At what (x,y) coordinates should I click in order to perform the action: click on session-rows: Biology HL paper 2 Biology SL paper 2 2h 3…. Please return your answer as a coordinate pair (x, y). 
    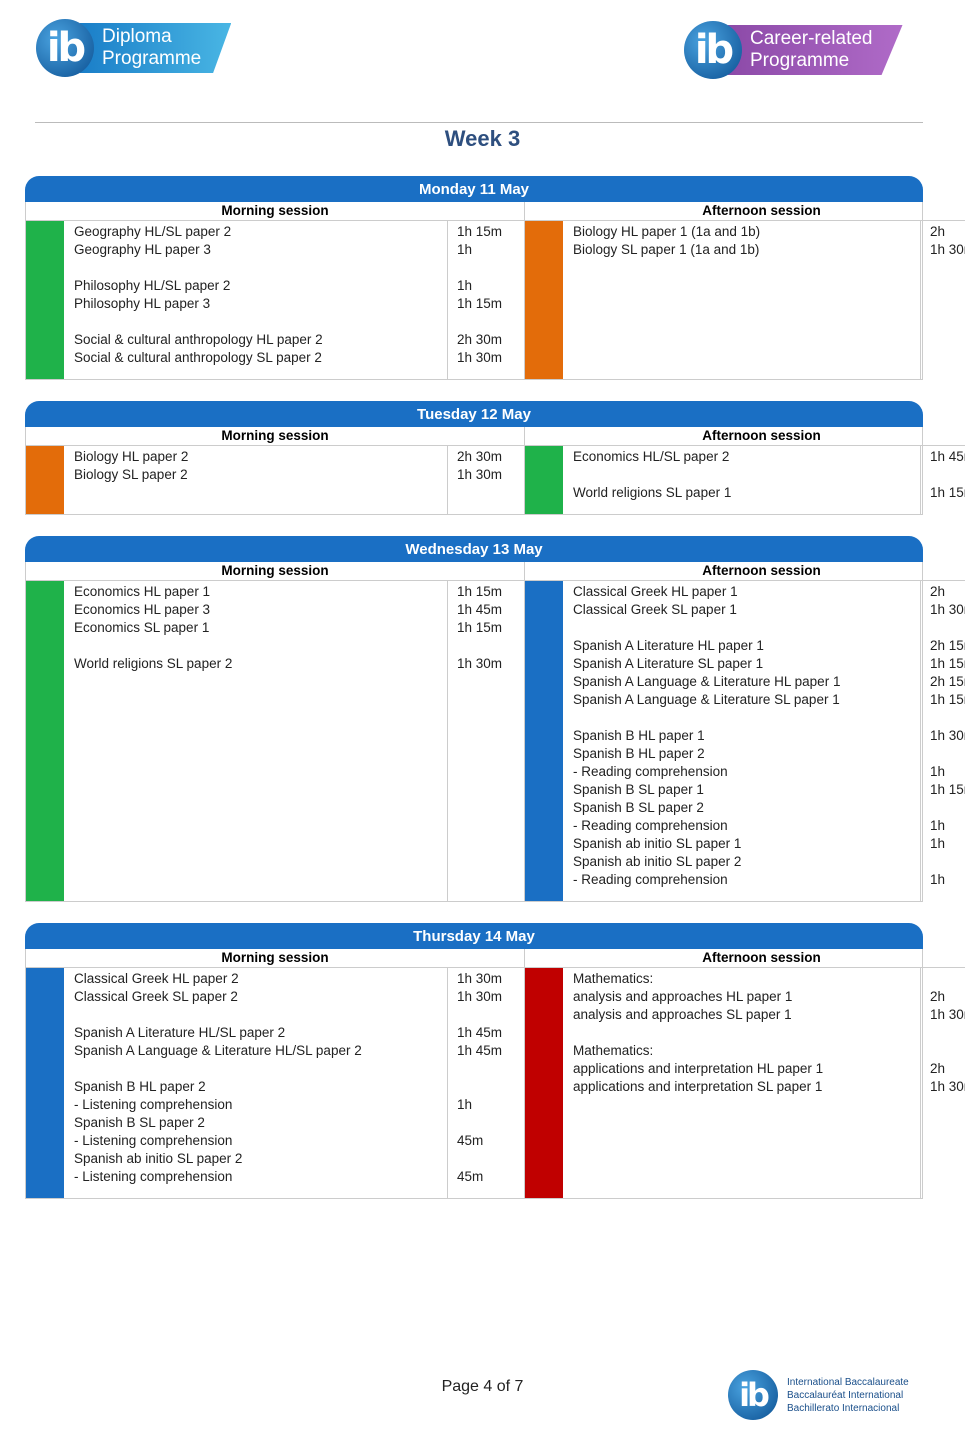
    Looking at the image, I should click on (275, 480).